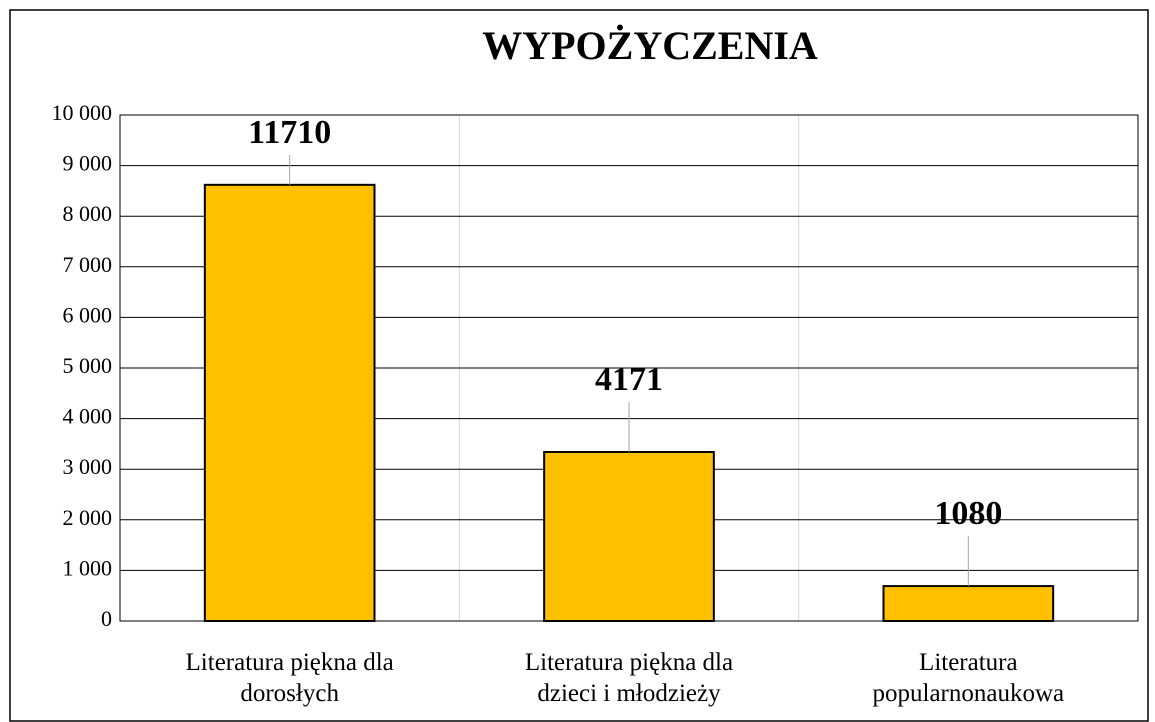 The width and height of the screenshot is (1155, 722). I want to click on x-tick-label: Literatura piękna dla dzieci i młodzieży, so click(629, 678).